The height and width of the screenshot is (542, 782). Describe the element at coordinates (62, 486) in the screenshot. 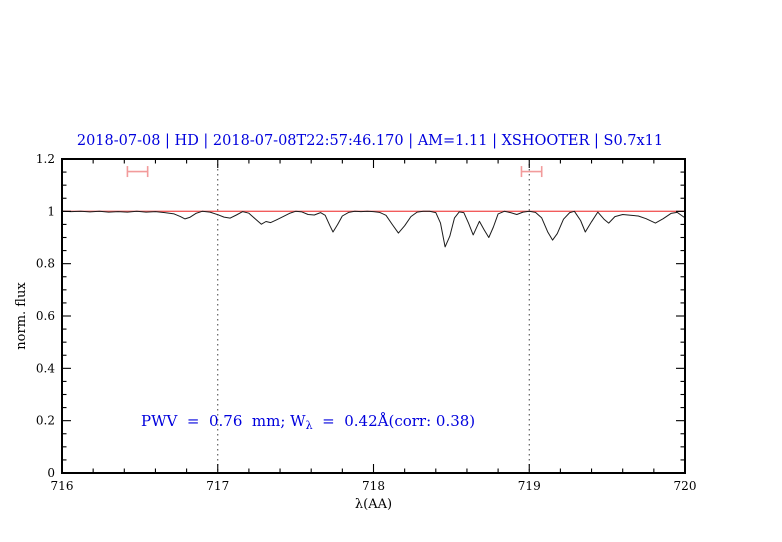

I see `x-tick-label: 716` at that location.